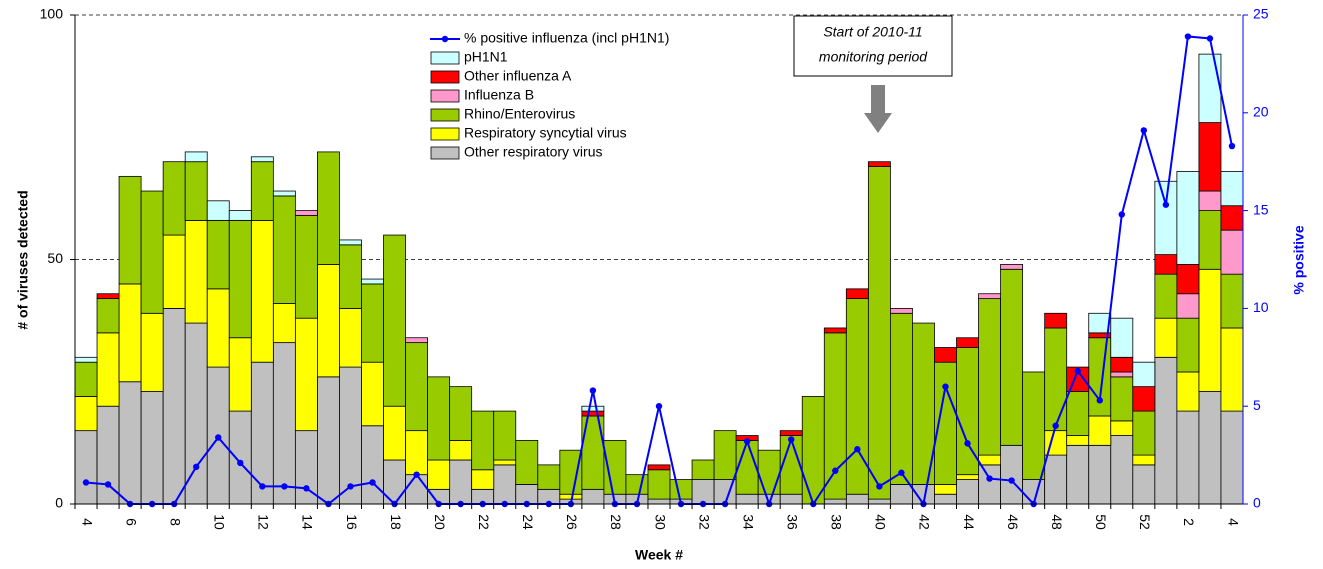 The height and width of the screenshot is (569, 1323). Describe the element at coordinates (616, 522) in the screenshot. I see `x-tick-label: 28` at that location.